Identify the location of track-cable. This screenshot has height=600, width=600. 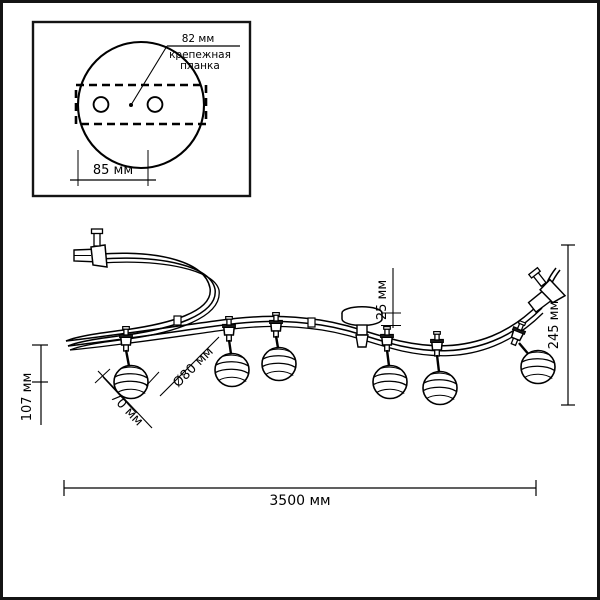
(313, 304).